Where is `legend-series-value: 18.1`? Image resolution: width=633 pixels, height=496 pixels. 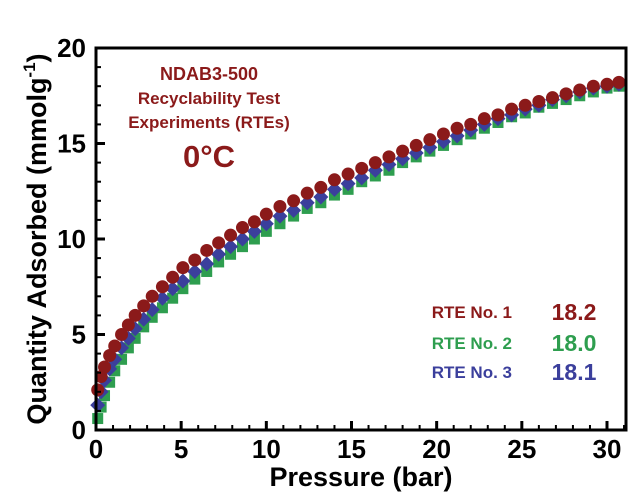 legend-series-value: 18.1 is located at coordinates (574, 372).